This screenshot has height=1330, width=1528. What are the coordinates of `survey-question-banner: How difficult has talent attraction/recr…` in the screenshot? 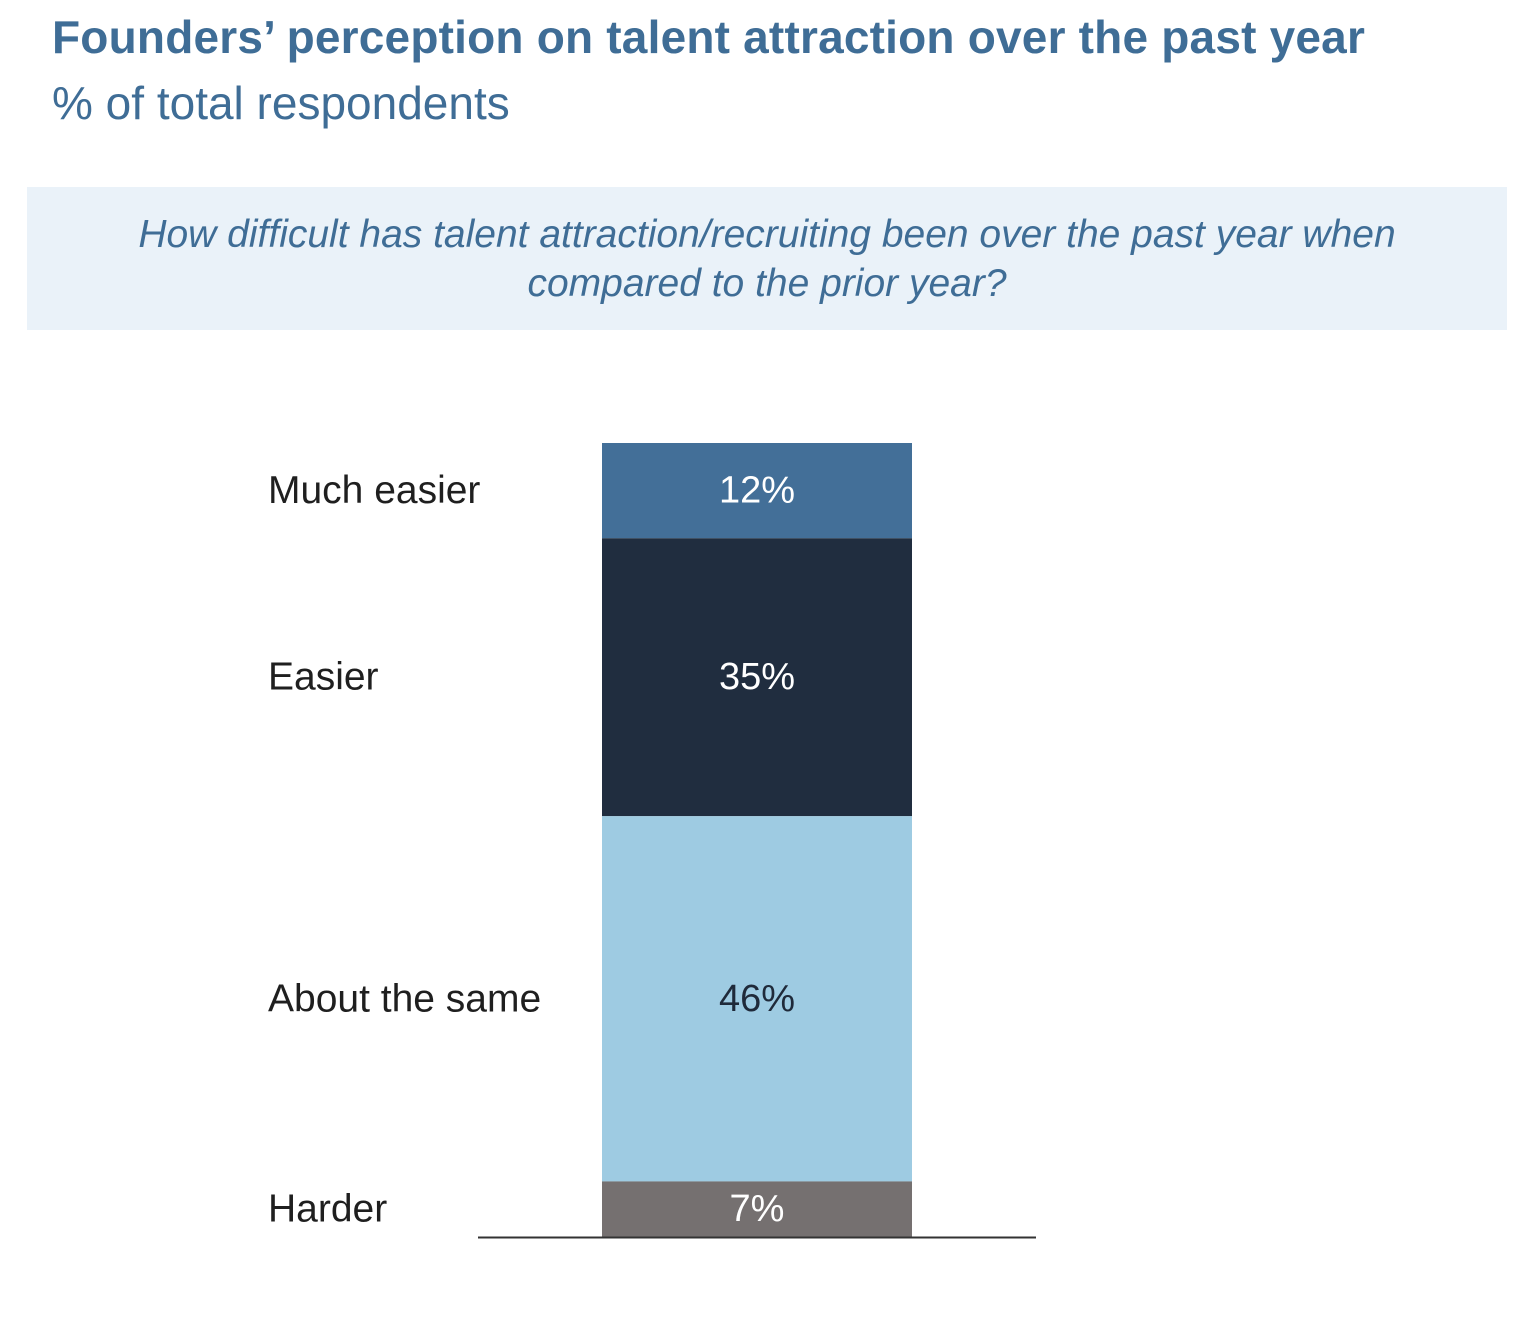 It's located at (767, 258).